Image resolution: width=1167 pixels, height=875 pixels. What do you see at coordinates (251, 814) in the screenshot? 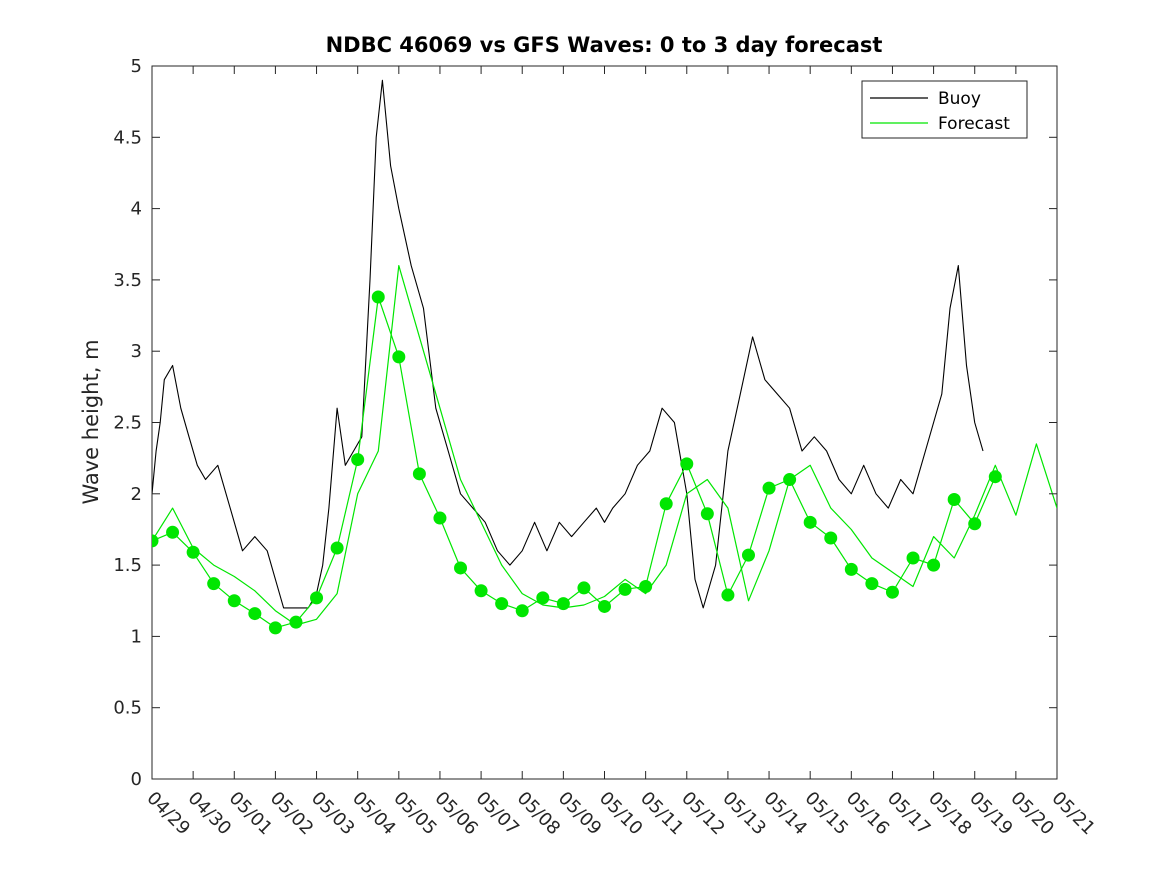
I see `x-tick-label: 05/01` at bounding box center [251, 814].